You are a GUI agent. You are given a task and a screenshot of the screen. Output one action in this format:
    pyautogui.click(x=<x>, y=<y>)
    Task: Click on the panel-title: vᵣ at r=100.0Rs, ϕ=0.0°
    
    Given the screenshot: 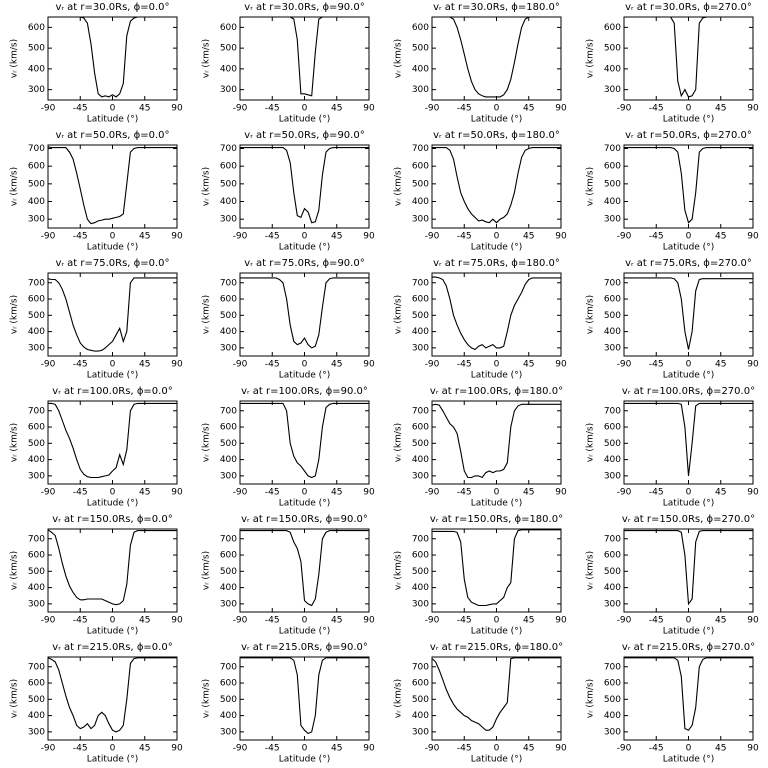 What is the action you would take?
    pyautogui.click(x=112, y=391)
    